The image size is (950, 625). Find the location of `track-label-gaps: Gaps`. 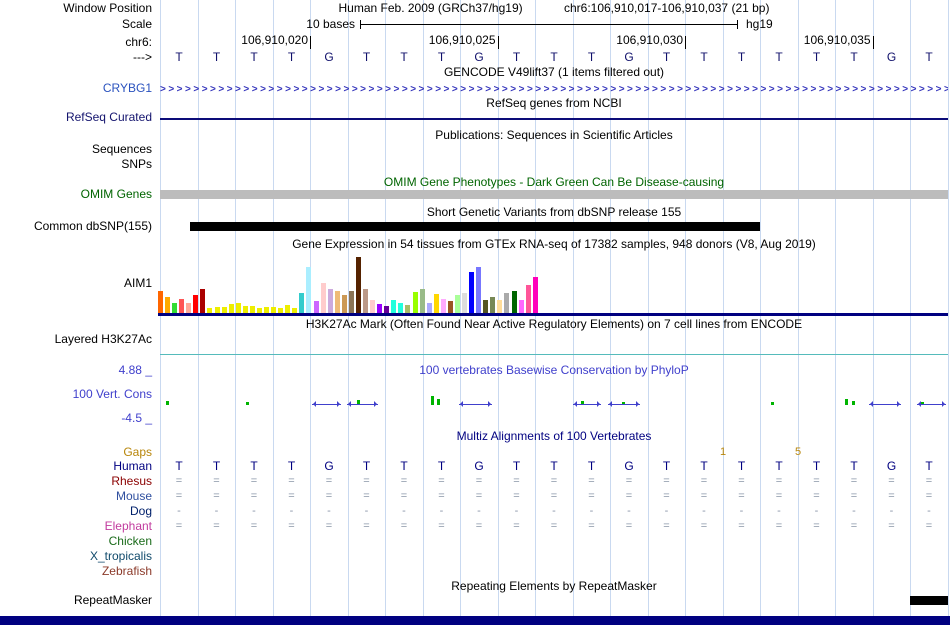

track-label-gaps: Gaps is located at coordinates (137, 452).